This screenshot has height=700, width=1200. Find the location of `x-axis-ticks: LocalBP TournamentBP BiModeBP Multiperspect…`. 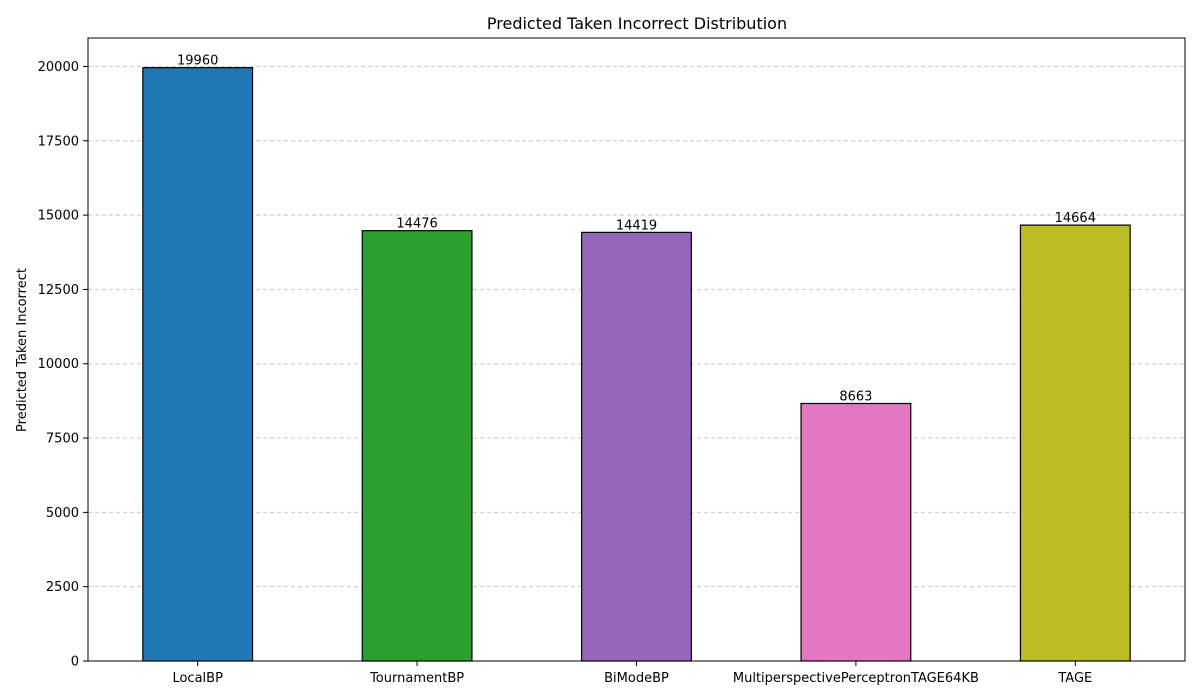

x-axis-ticks: LocalBP TournamentBP BiModeBP Multiperspect… is located at coordinates (632, 673).